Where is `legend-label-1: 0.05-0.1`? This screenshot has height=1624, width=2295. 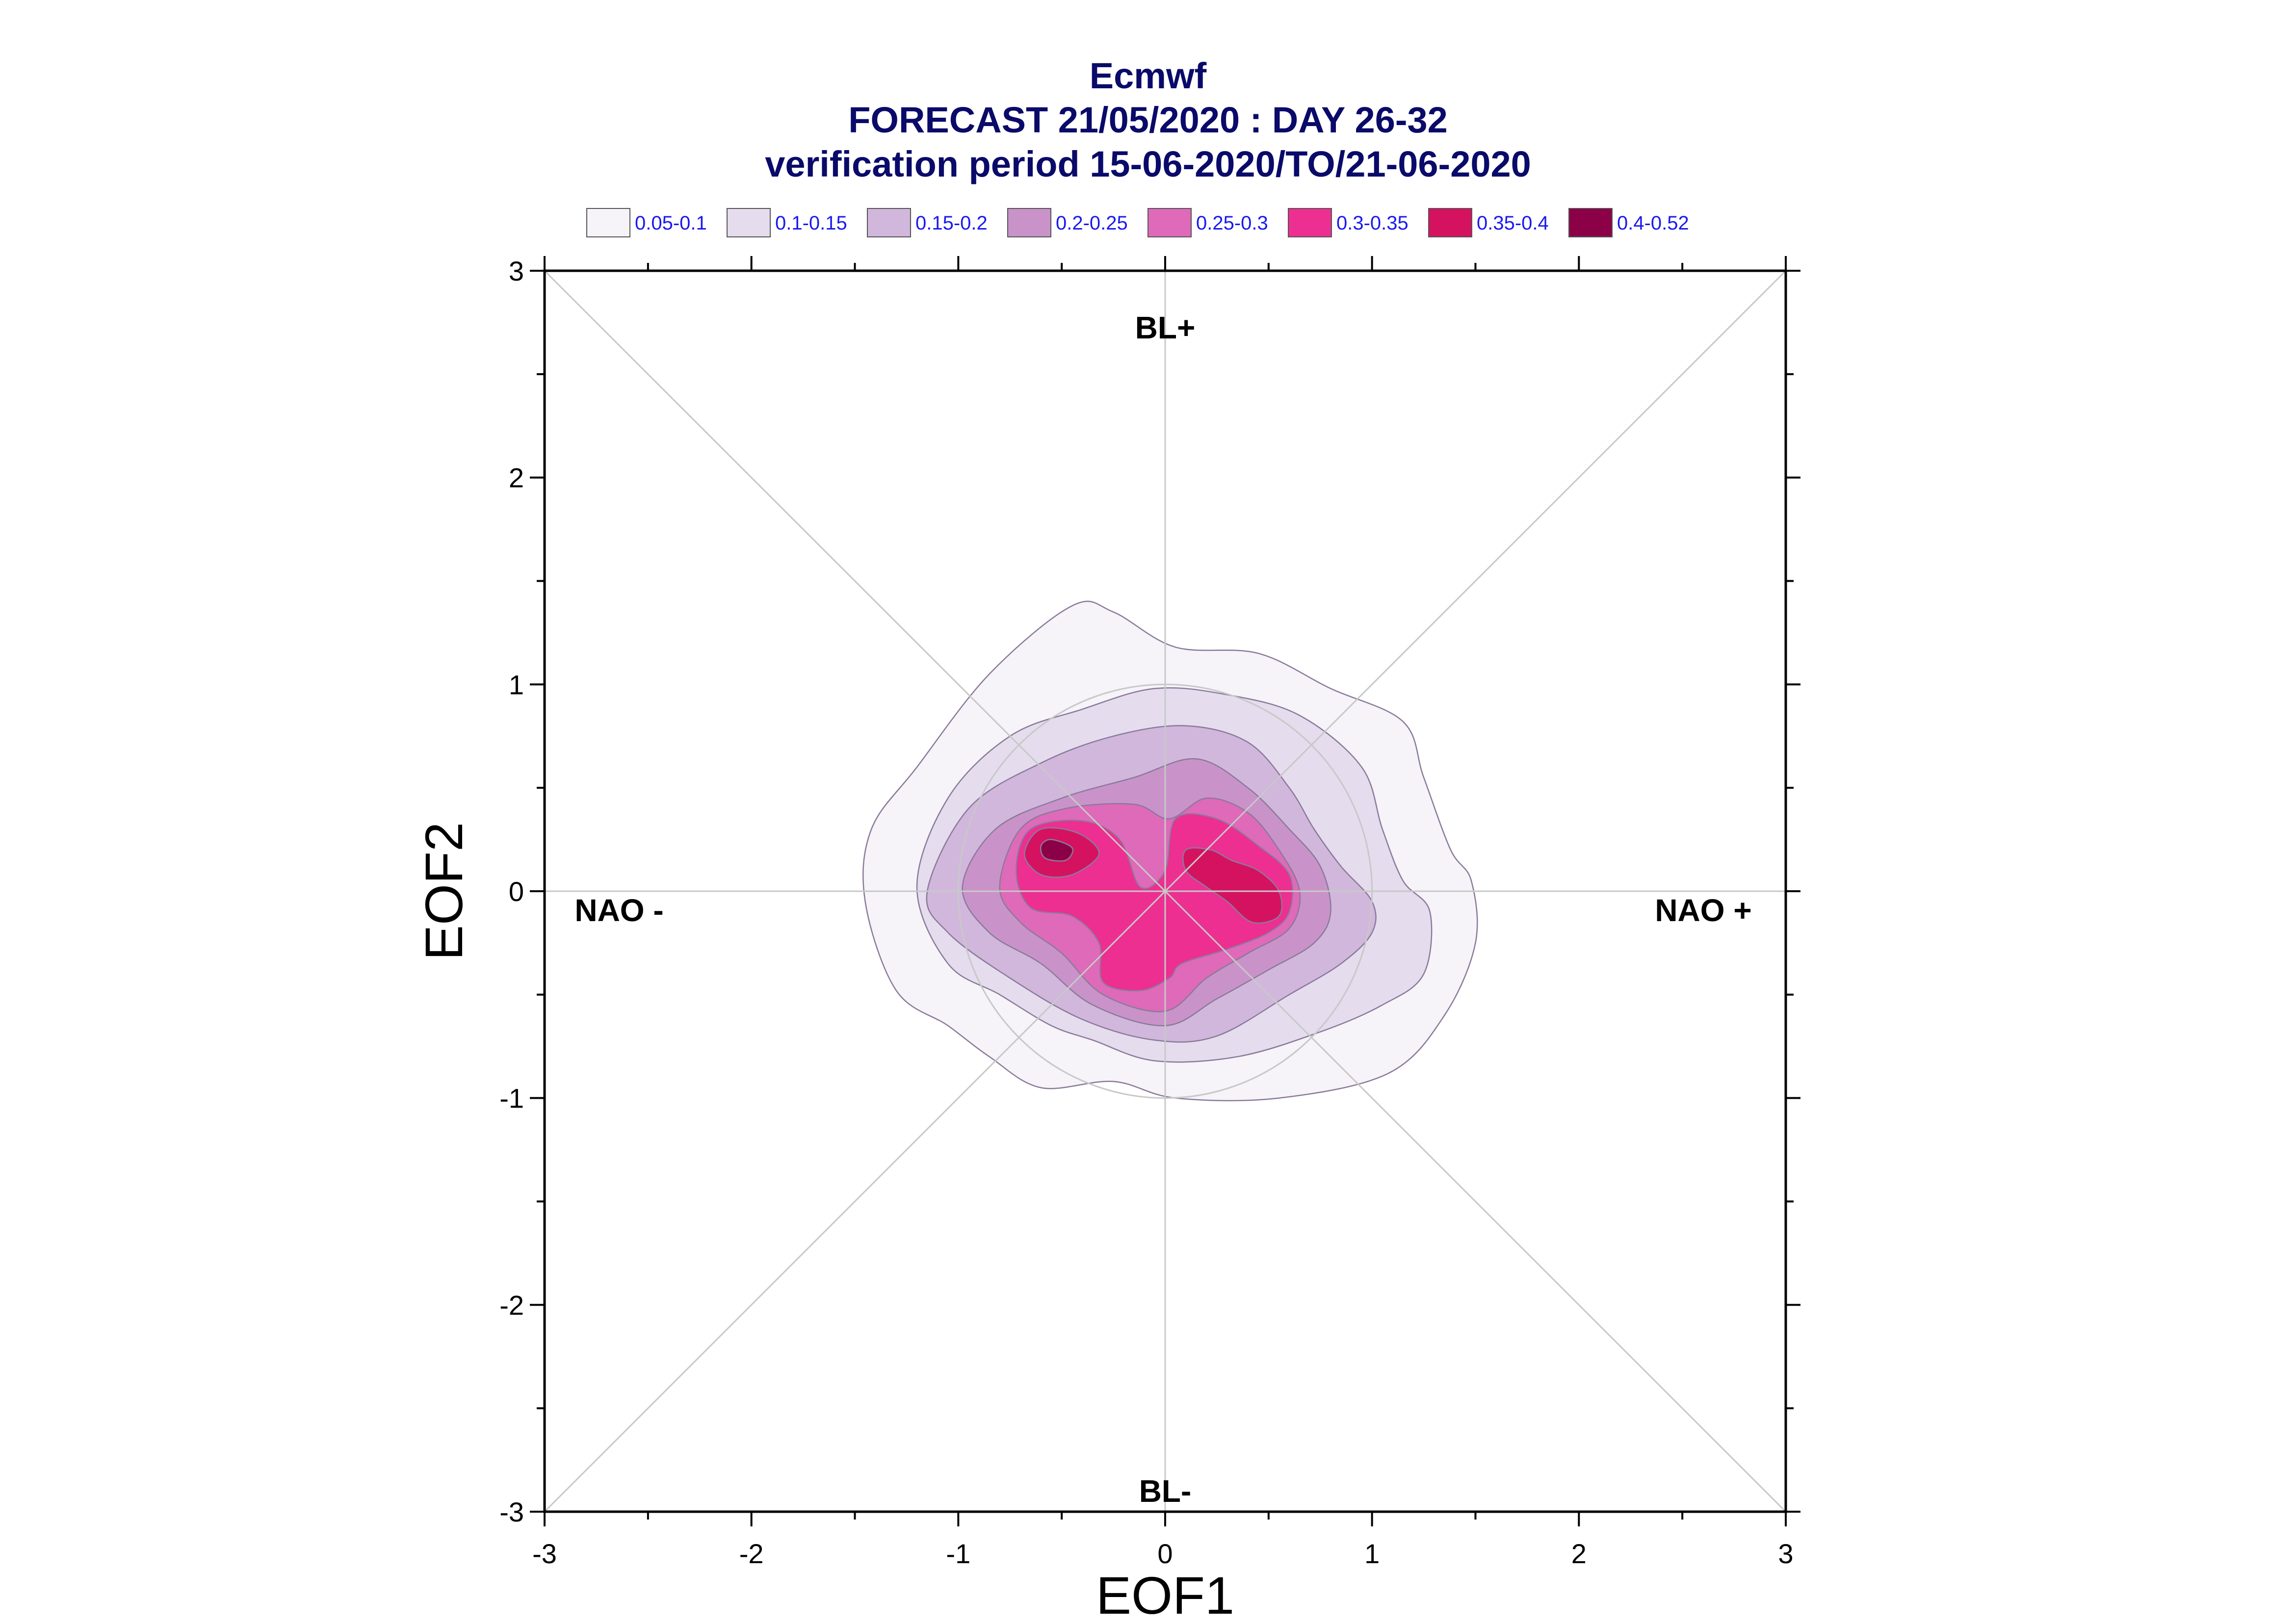 legend-label-1: 0.05-0.1 is located at coordinates (671, 223).